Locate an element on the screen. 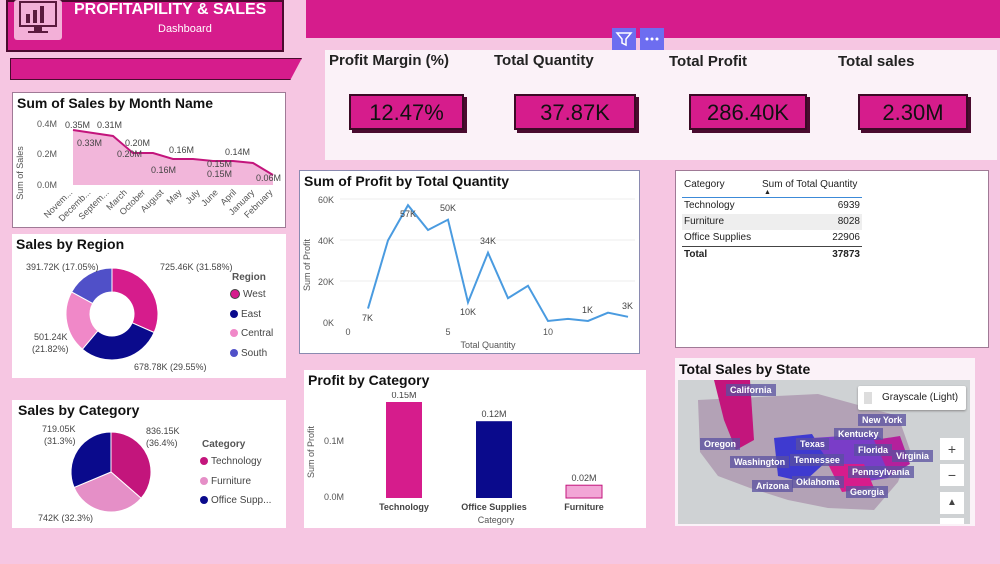 The image size is (1000, 564). sales-month-label: 0.35M is located at coordinates (77, 125).